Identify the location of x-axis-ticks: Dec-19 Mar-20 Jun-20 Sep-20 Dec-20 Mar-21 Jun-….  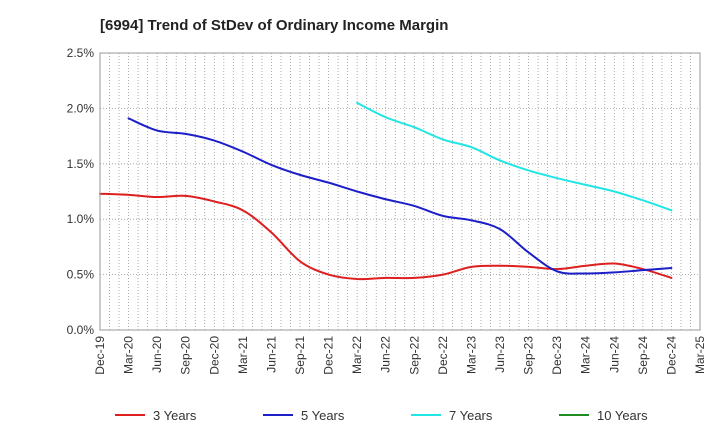
(400, 355).